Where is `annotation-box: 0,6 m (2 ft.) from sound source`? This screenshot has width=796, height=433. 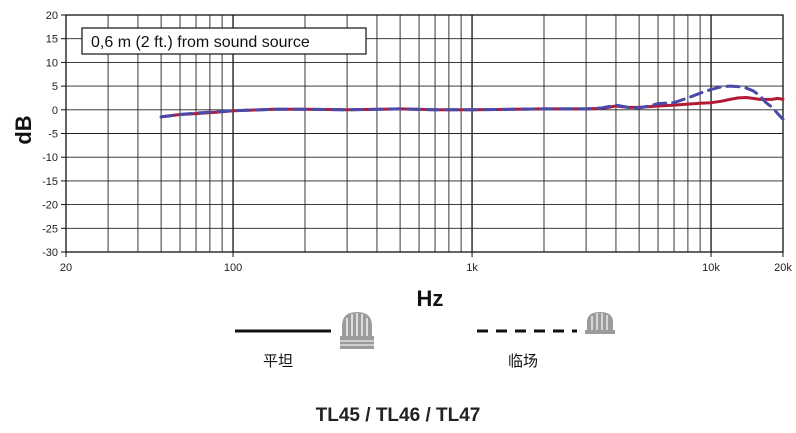
annotation-box: 0,6 m (2 ft.) from sound source is located at coordinates (224, 41).